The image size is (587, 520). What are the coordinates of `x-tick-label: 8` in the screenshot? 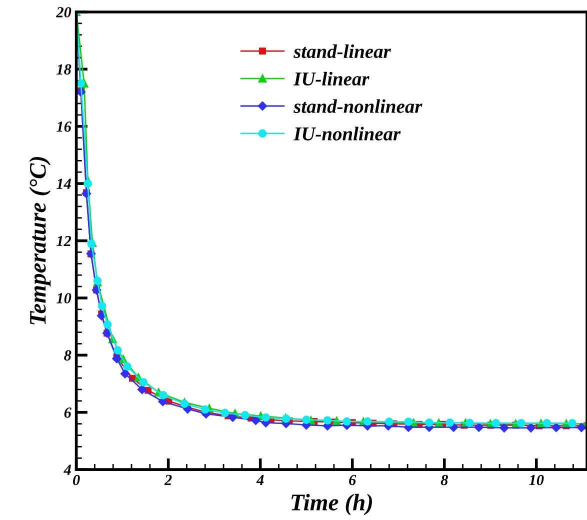 It's located at (444, 480).